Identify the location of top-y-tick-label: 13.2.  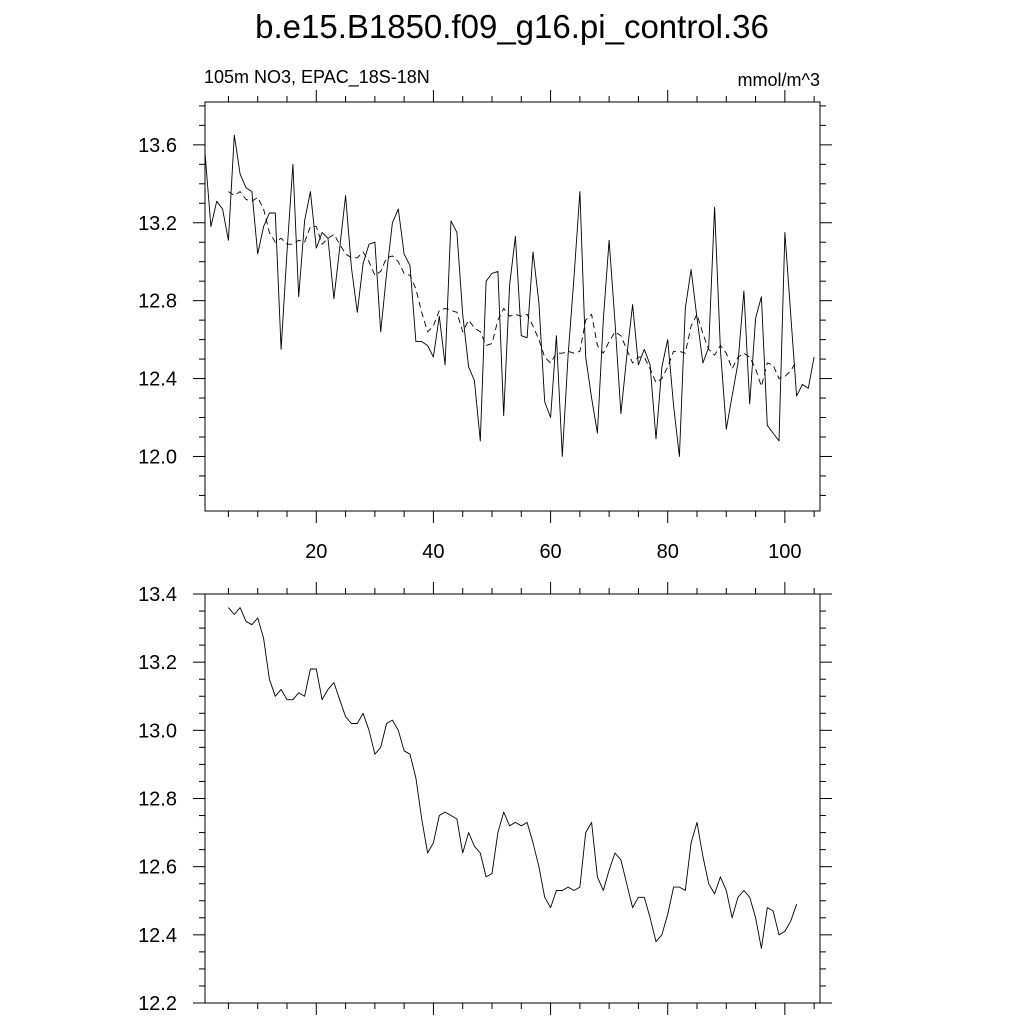
(157, 224).